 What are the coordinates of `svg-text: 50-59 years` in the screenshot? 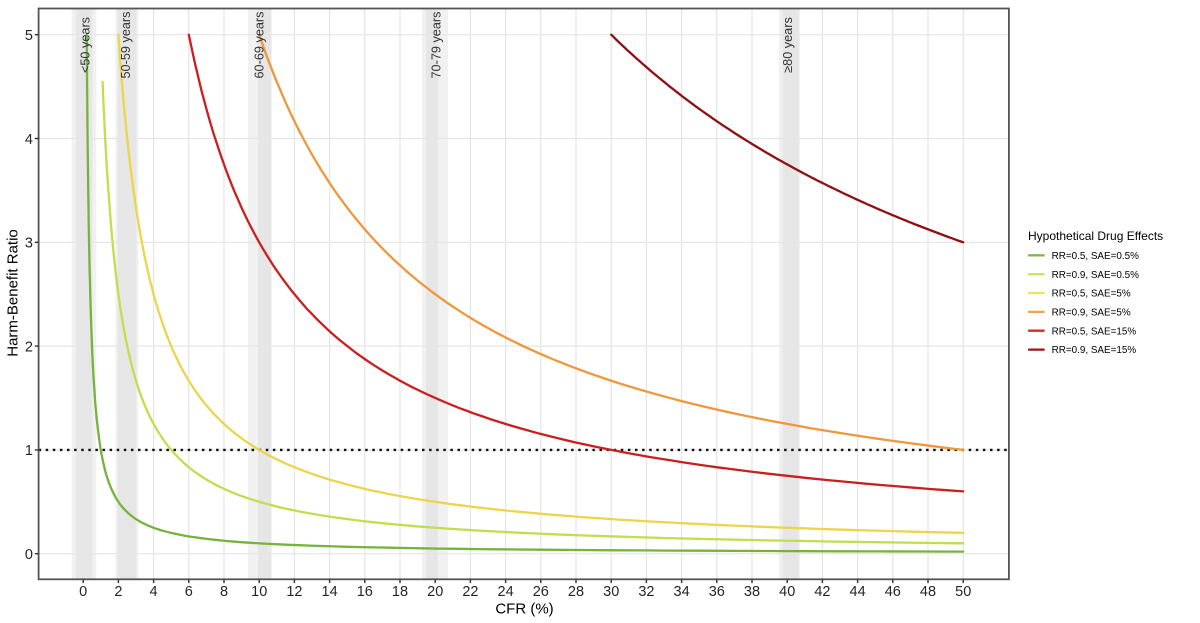 It's located at (126, 45).